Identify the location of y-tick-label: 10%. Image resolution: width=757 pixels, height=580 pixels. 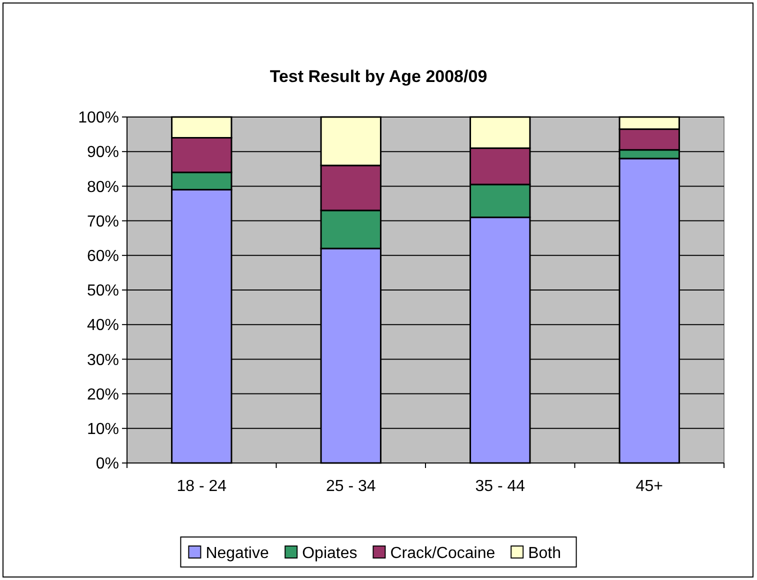
(102, 429).